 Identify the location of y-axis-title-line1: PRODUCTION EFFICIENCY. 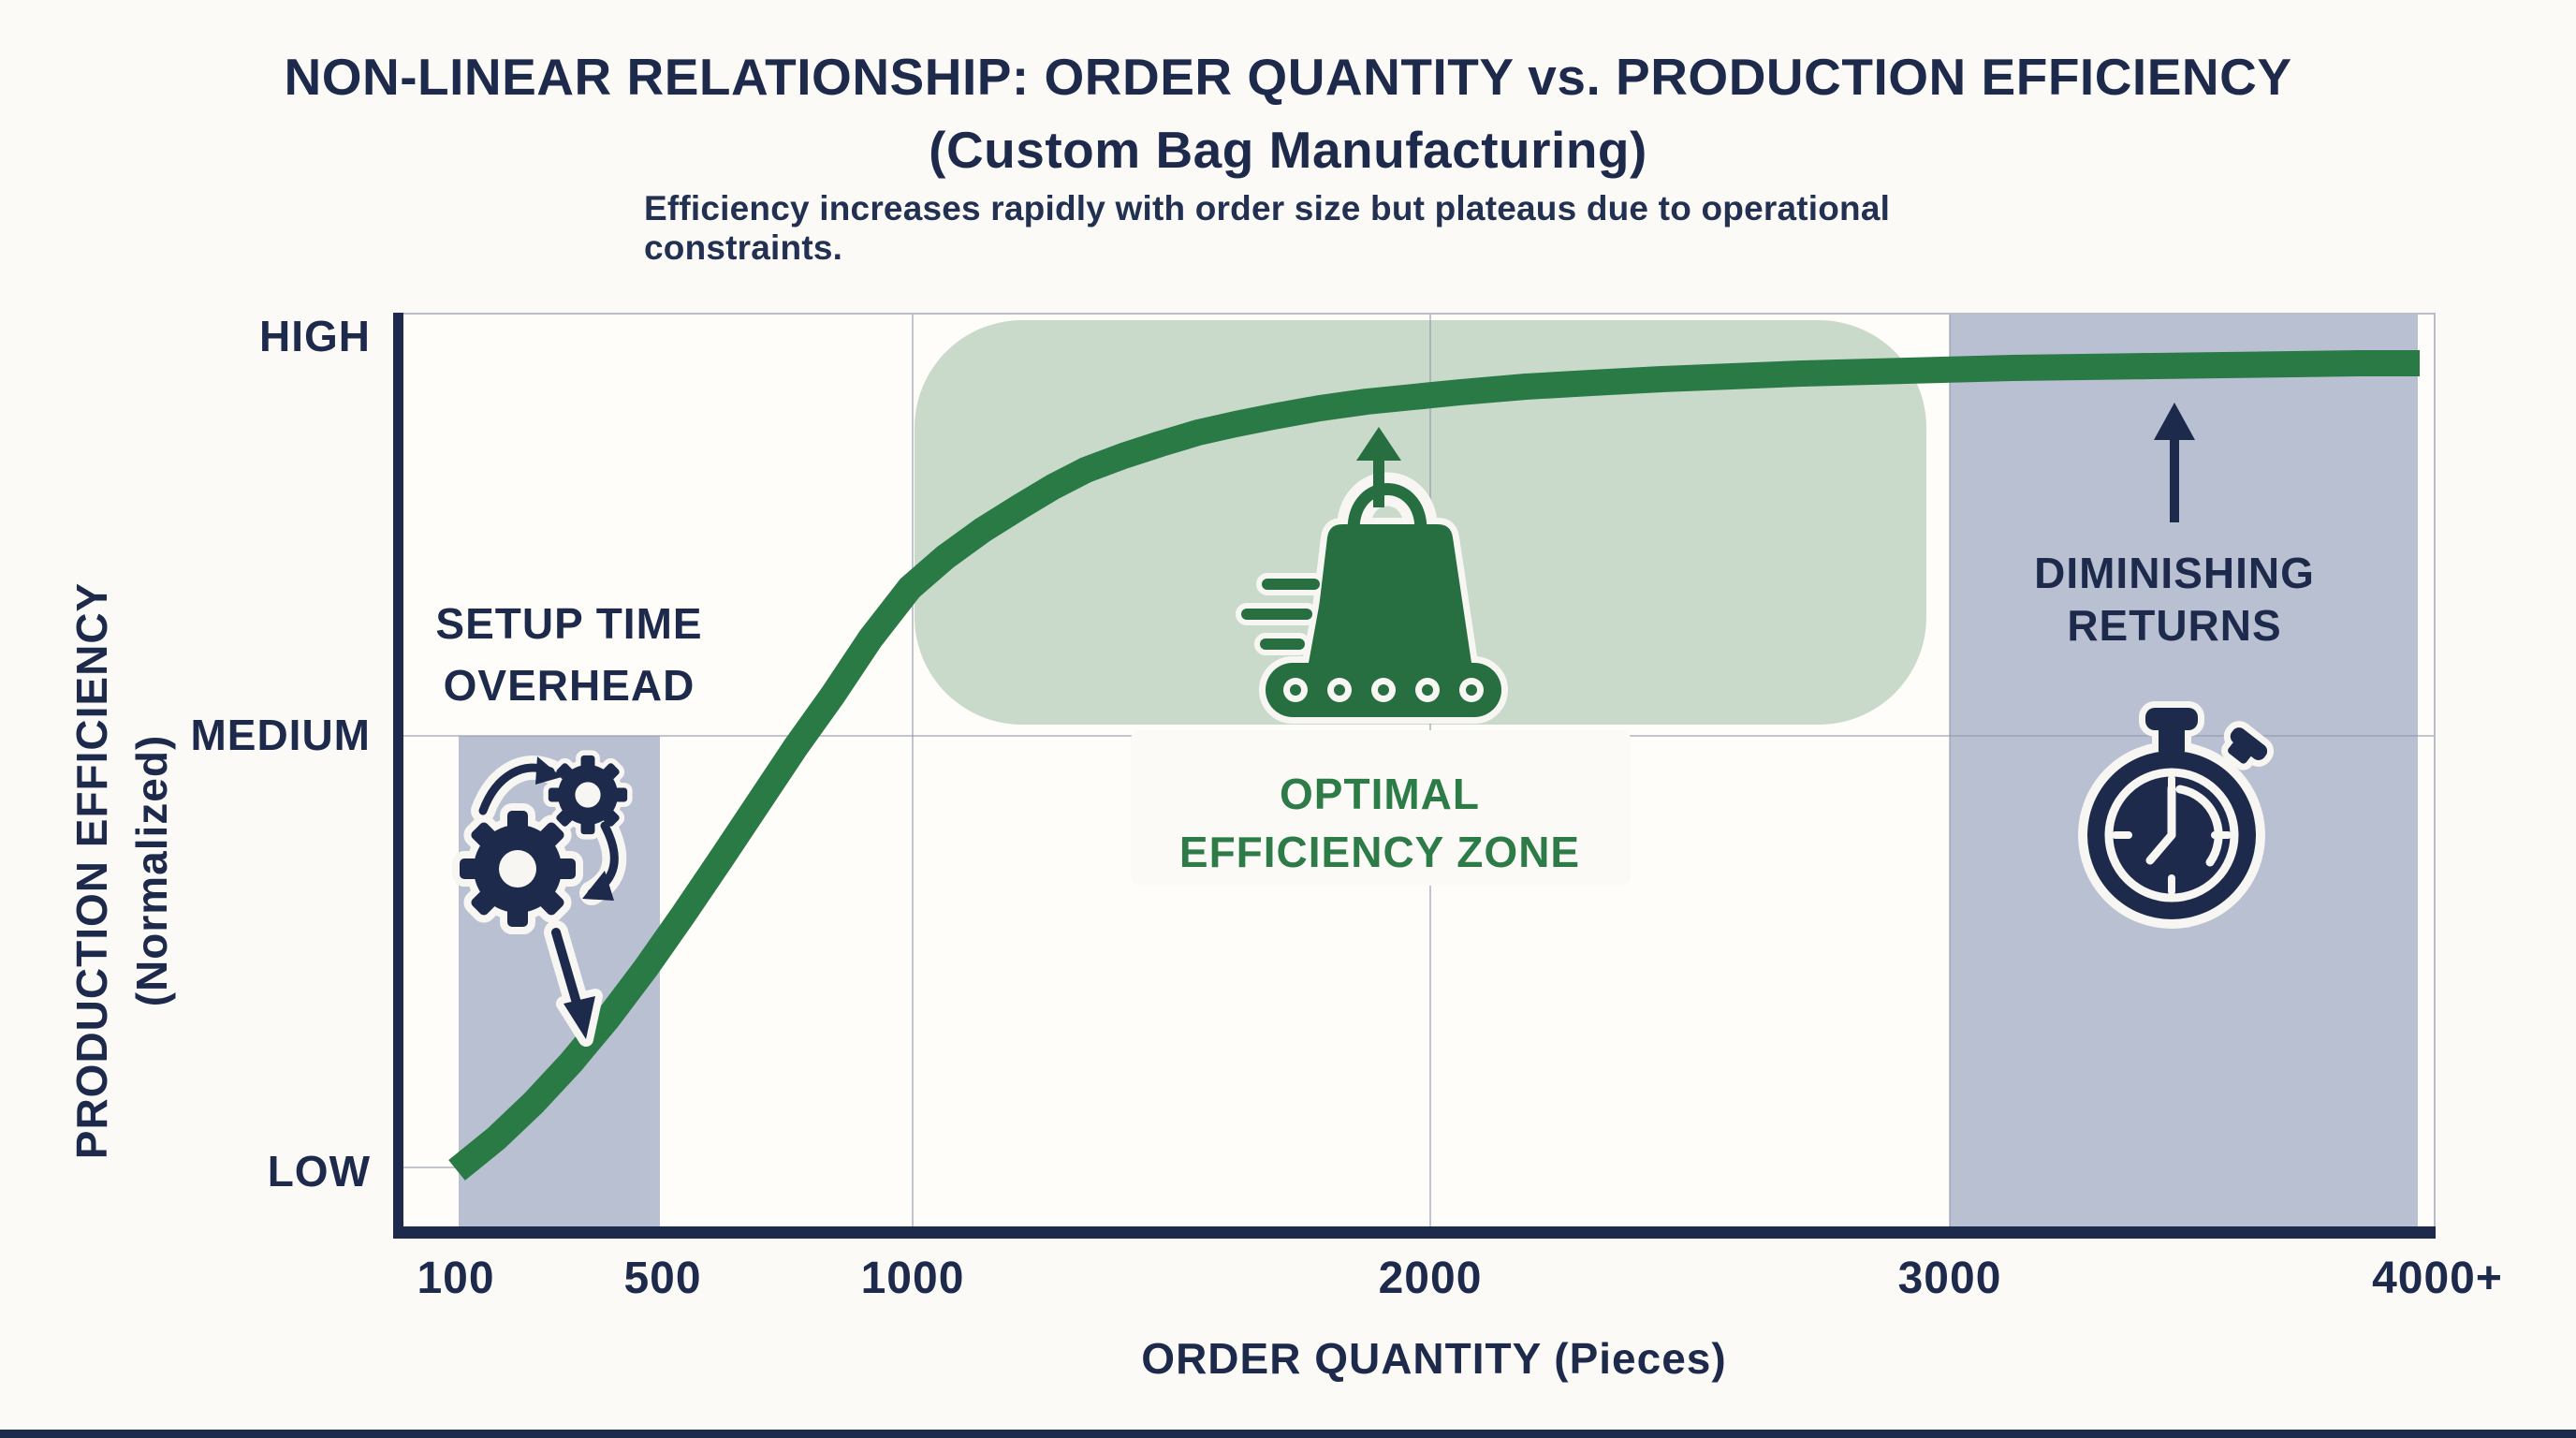
(91, 870).